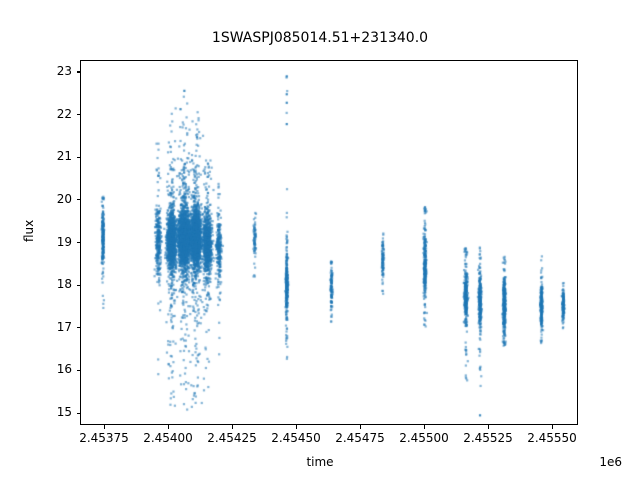 The width and height of the screenshot is (640, 480). What do you see at coordinates (64, 284) in the screenshot?
I see `y-tick-label: 18` at bounding box center [64, 284].